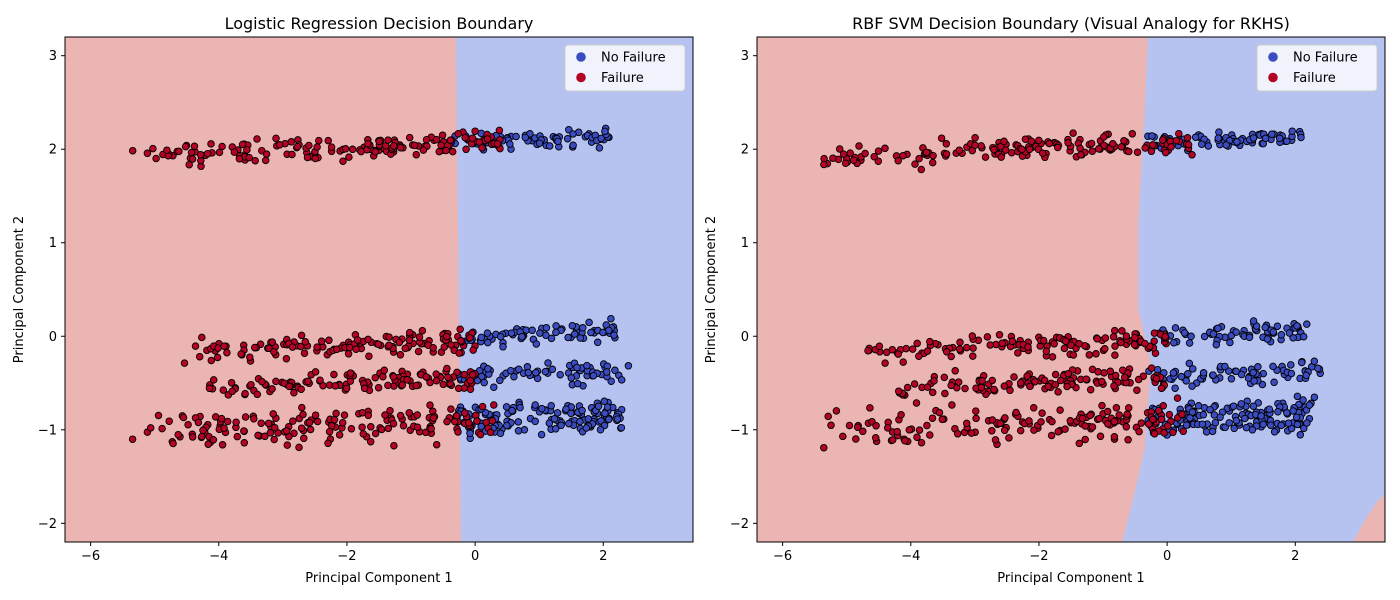 This screenshot has width=1400, height=600. Describe the element at coordinates (53, 150) in the screenshot. I see `y-tick-label: 2` at that location.